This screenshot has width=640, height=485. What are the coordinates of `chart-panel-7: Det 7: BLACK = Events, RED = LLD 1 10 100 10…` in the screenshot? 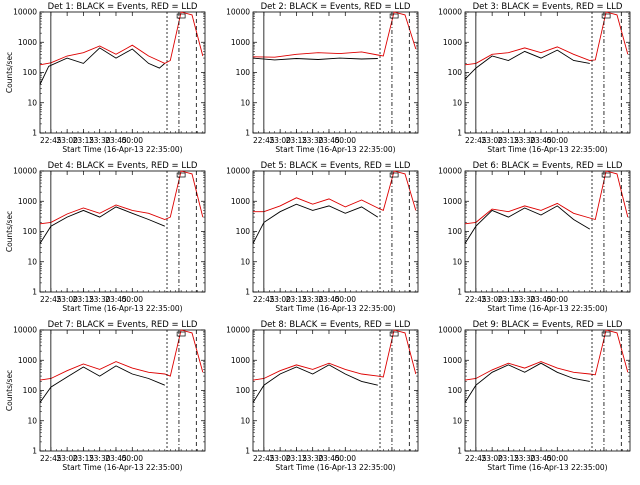 It's located at (105, 396).